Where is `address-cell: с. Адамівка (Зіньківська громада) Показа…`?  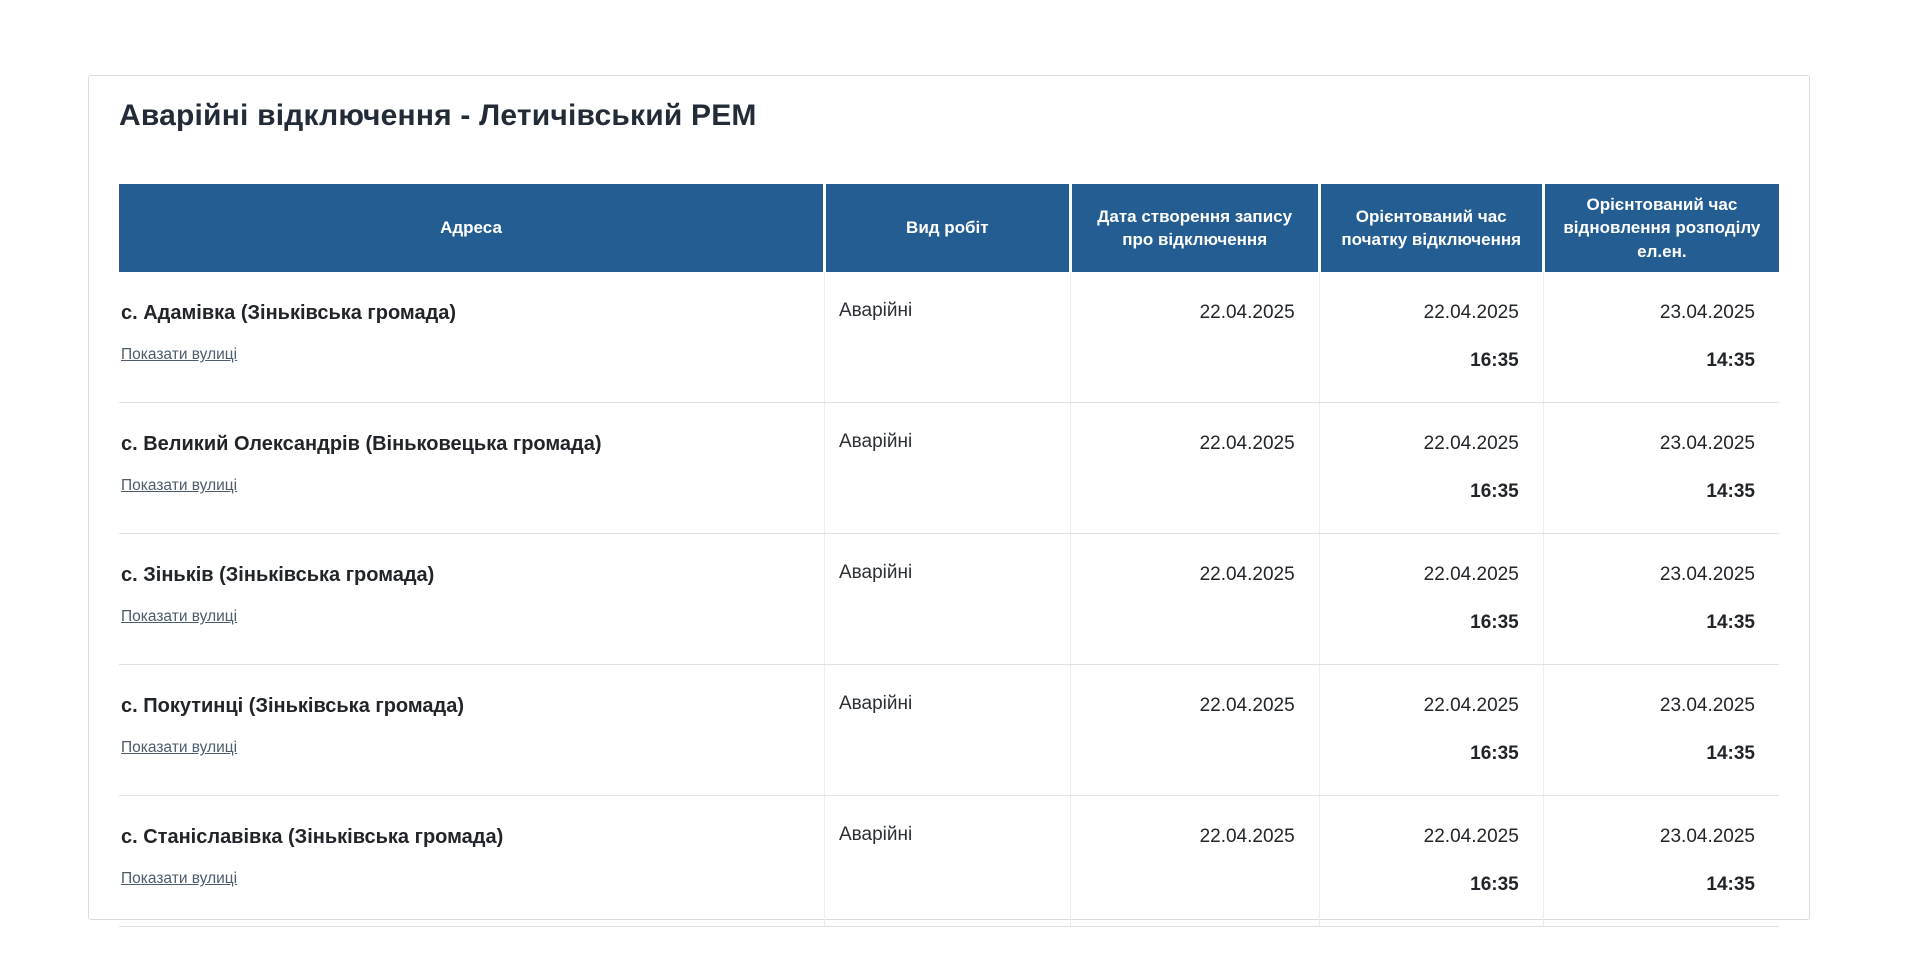
address-cell: с. Адамівка (Зіньківська громада) Показа… is located at coordinates (472, 338).